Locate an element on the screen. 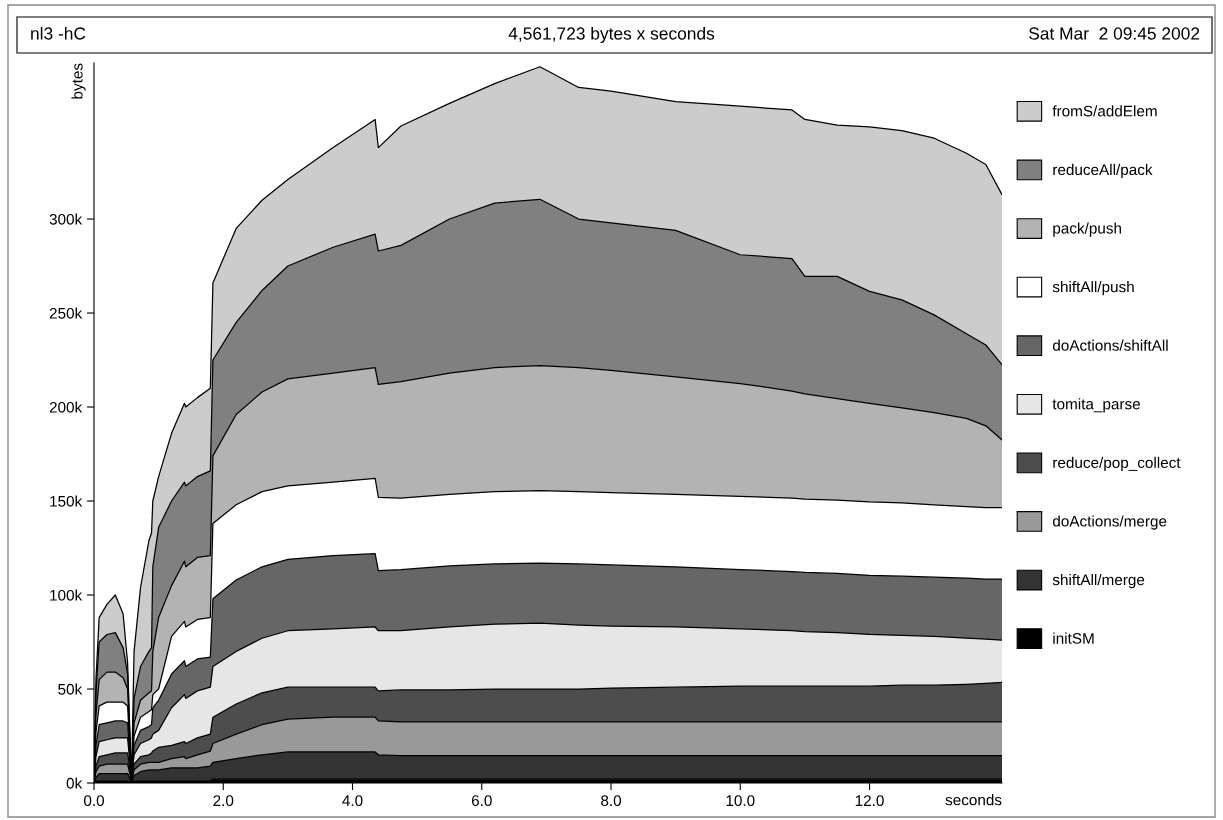 The height and width of the screenshot is (820, 1223). legend-label: doActions/merge is located at coordinates (1109, 522).